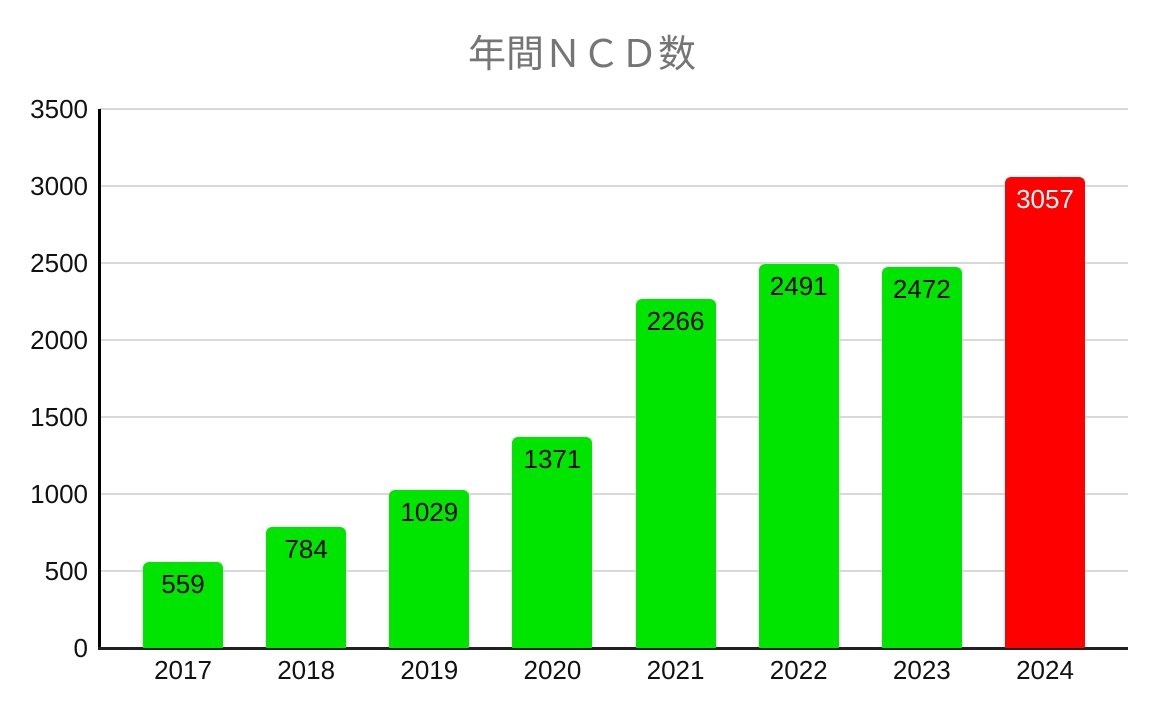 The image size is (1164, 720). I want to click on x-tick-label: 2018, so click(306, 670).